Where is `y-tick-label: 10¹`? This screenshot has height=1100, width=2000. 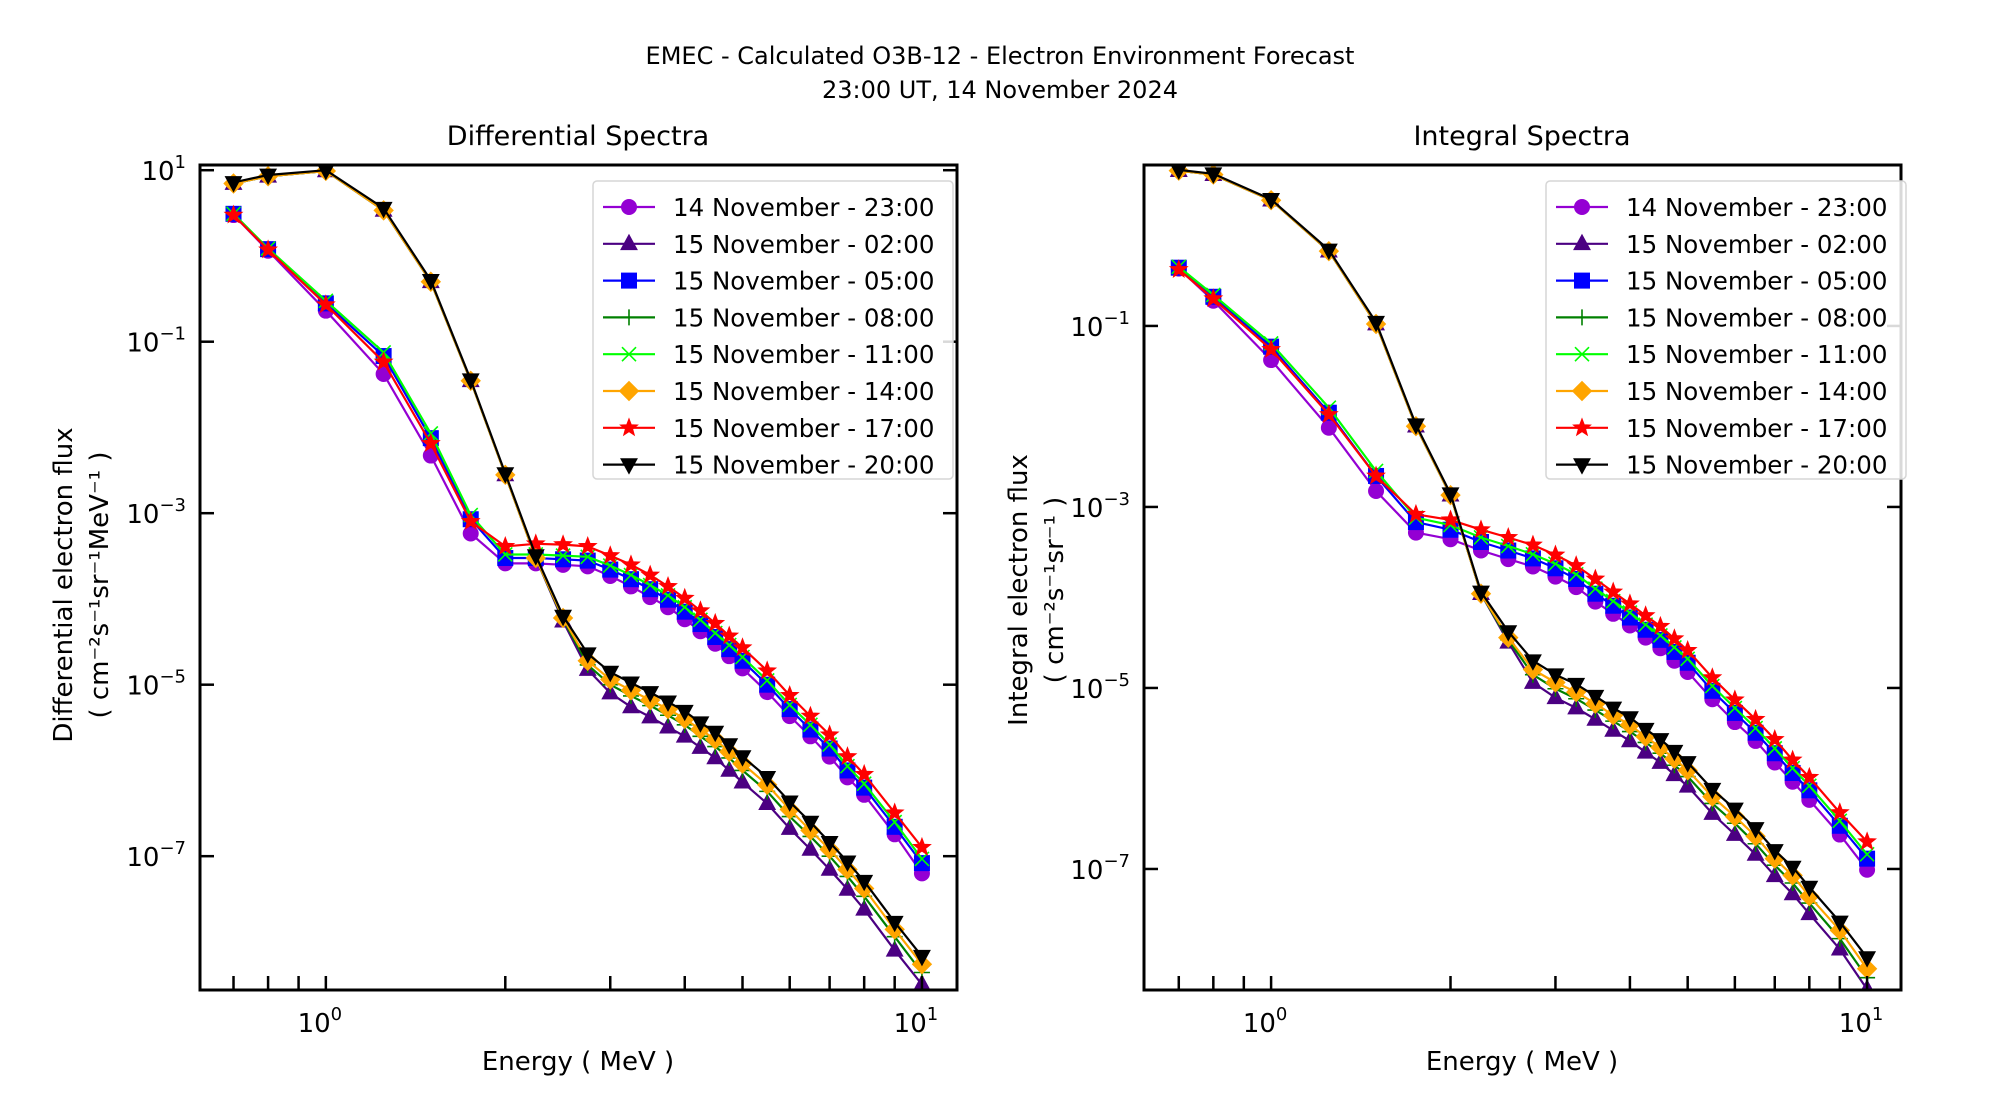
y-tick-label: 10¹ is located at coordinates (163, 169).